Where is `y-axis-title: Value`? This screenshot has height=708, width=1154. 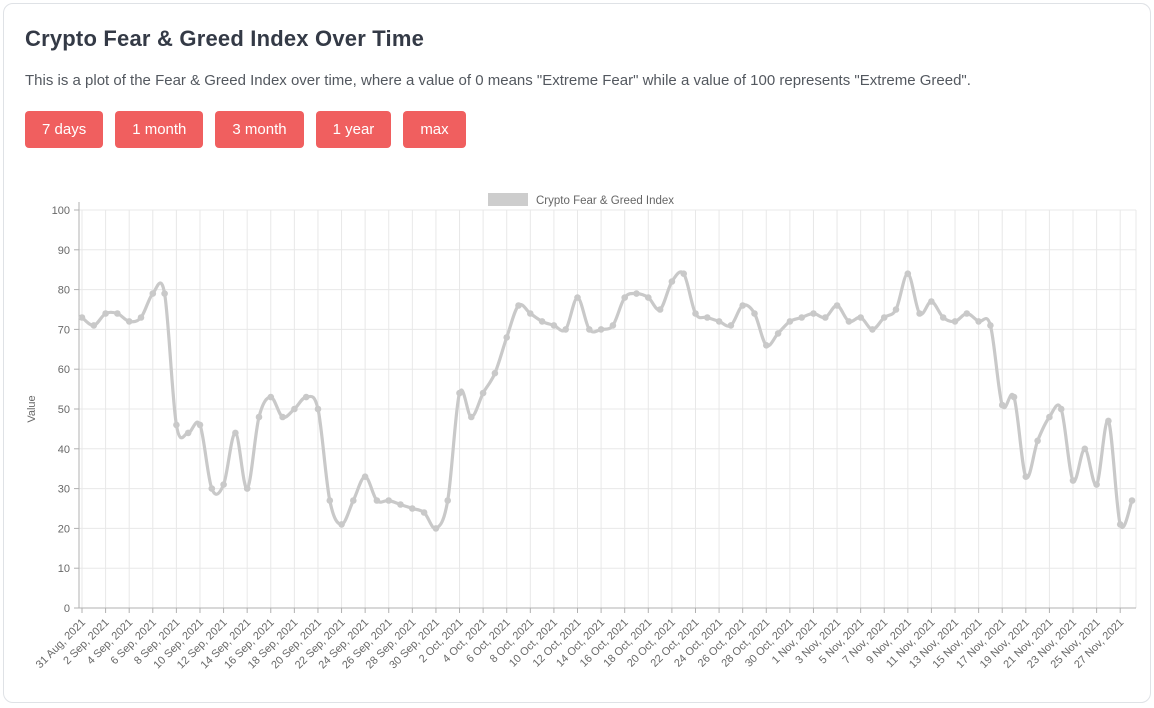 y-axis-title: Value is located at coordinates (32, 408).